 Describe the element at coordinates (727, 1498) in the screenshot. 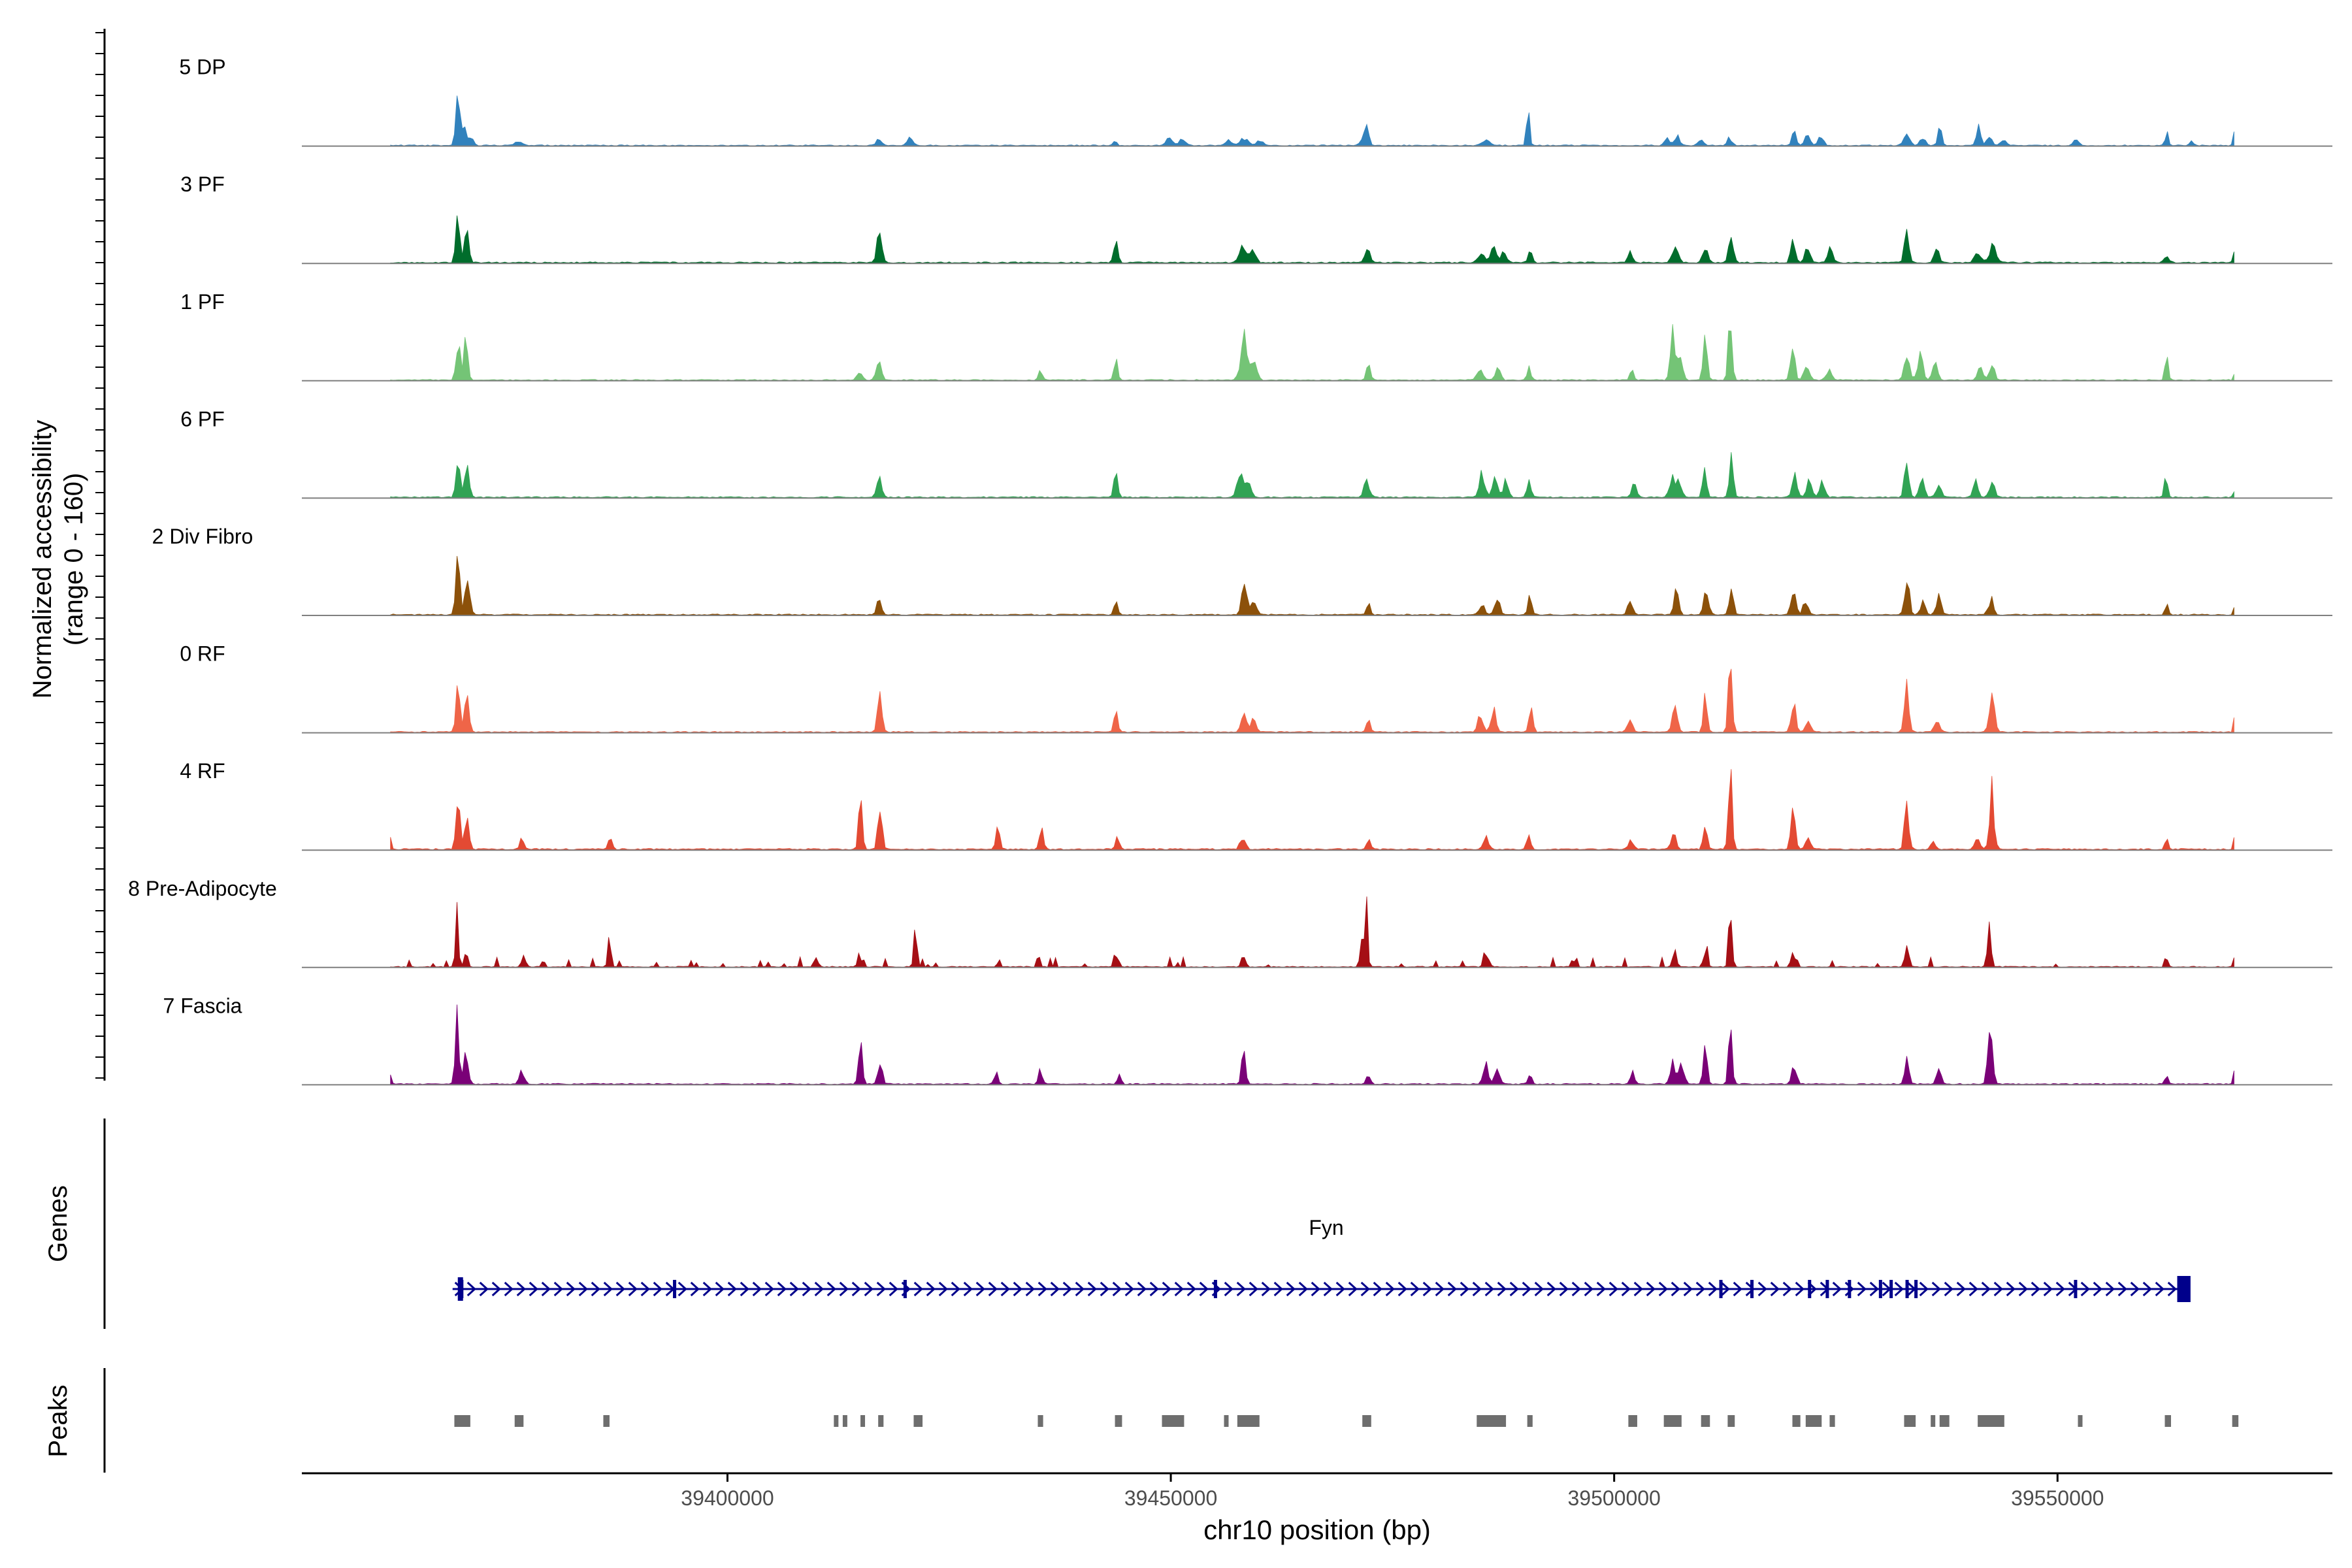

I see `x-tick-label: 39400000` at that location.